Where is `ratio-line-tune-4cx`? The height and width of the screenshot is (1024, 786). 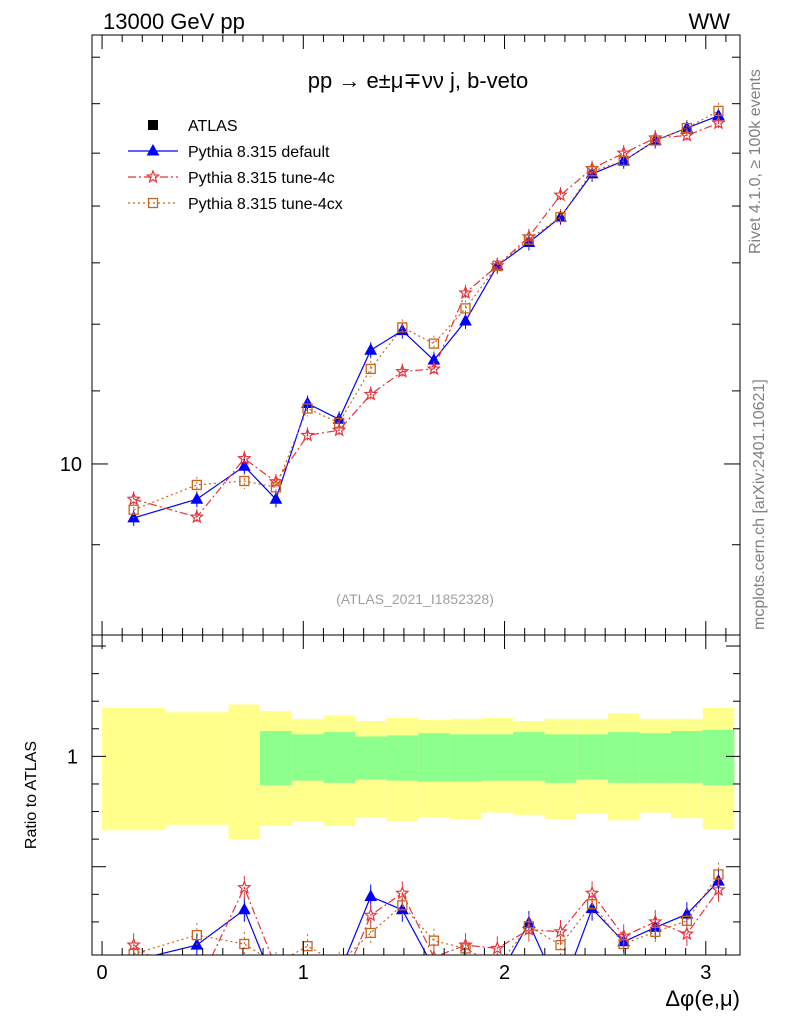 ratio-line-tune-4cx is located at coordinates (426, 914).